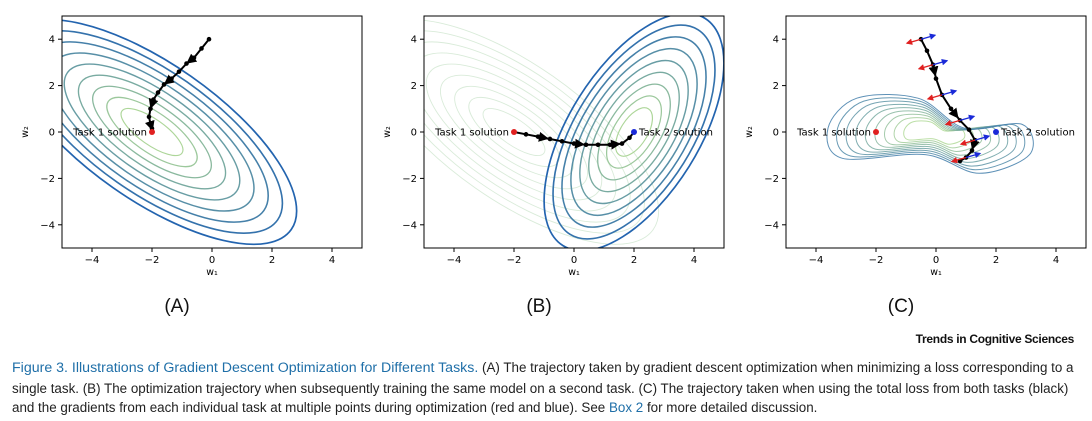 The width and height of the screenshot is (1092, 421). What do you see at coordinates (539, 306) in the screenshot?
I see `panel-label-b: (B)` at bounding box center [539, 306].